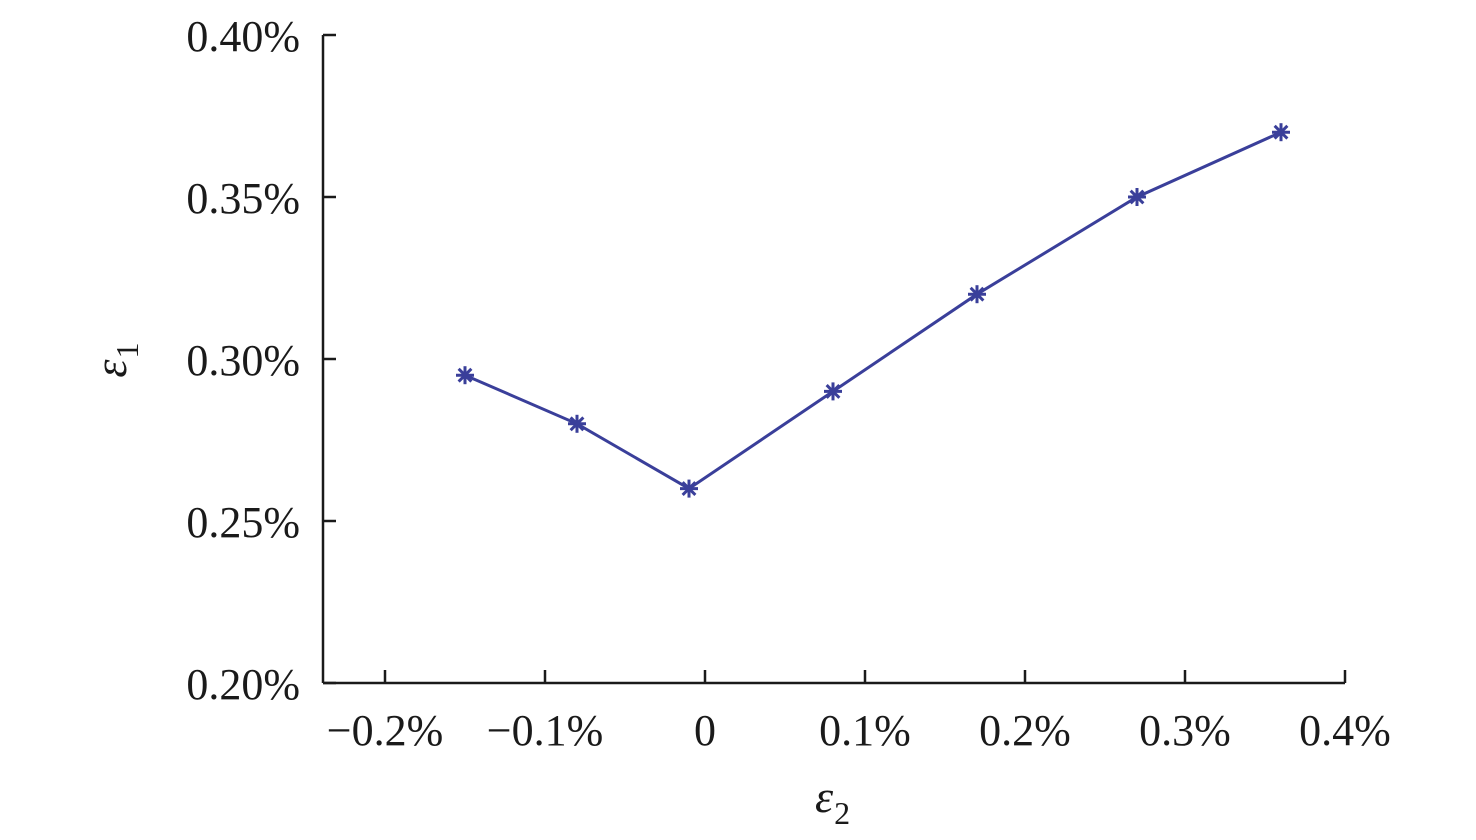 This screenshot has width=1476, height=840. I want to click on x-tick-label: 0.1%, so click(865, 730).